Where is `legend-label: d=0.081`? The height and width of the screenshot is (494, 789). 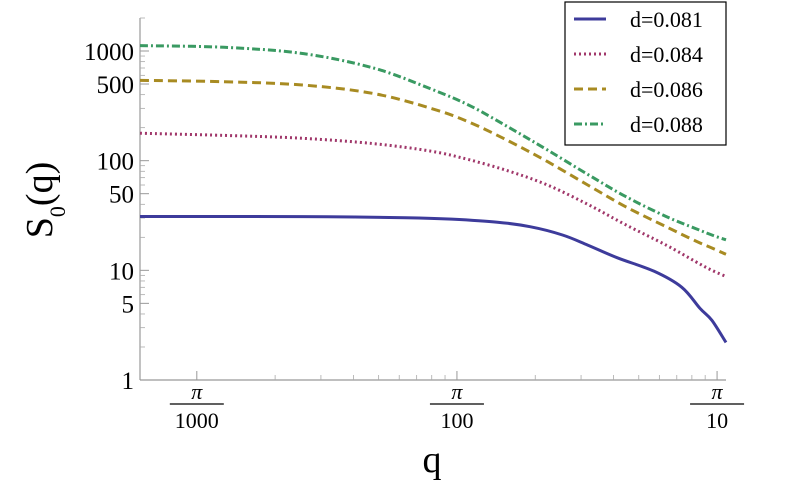 legend-label: d=0.081 is located at coordinates (666, 19).